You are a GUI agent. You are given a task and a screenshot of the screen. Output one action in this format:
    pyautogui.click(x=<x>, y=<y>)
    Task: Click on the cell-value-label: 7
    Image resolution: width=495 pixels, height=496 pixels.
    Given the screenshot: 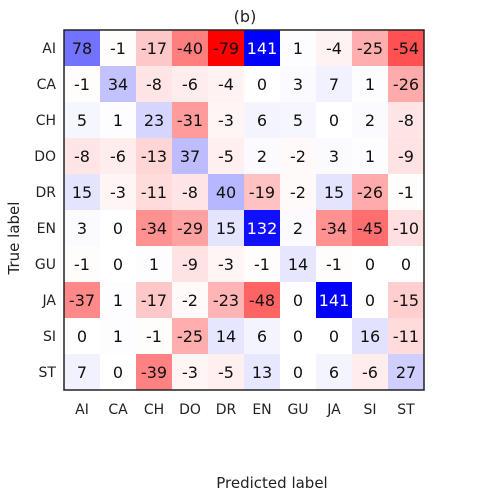 What is the action you would take?
    pyautogui.click(x=334, y=84)
    